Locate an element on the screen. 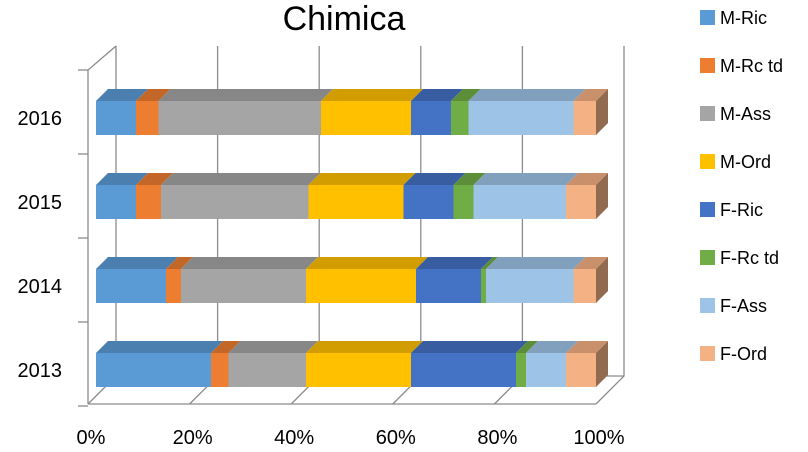  y-tick-label: 2015 is located at coordinates (40, 203).